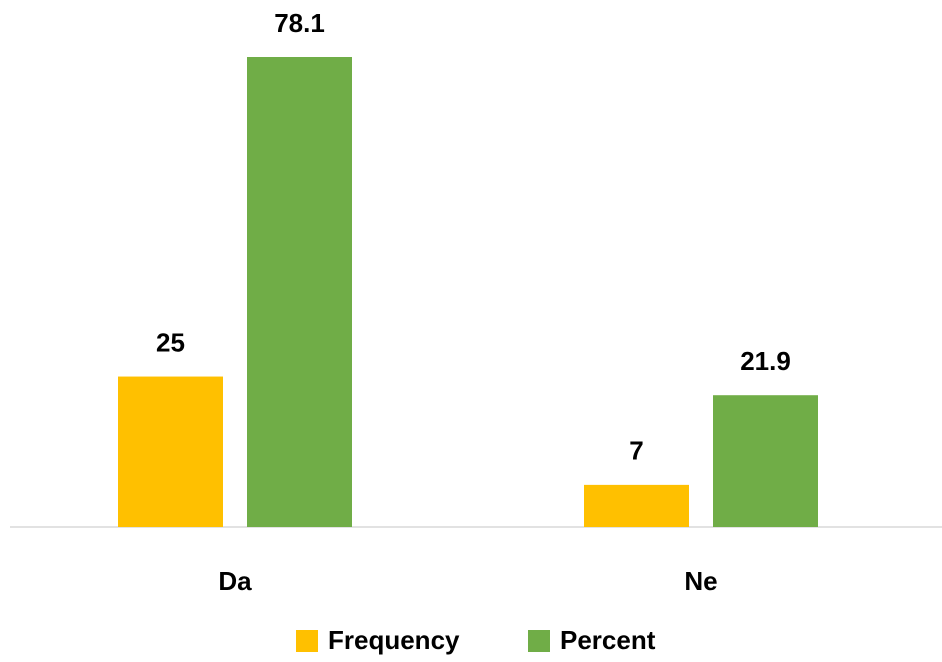 This screenshot has width=942, height=662. I want to click on data-label: 25, so click(170, 342).